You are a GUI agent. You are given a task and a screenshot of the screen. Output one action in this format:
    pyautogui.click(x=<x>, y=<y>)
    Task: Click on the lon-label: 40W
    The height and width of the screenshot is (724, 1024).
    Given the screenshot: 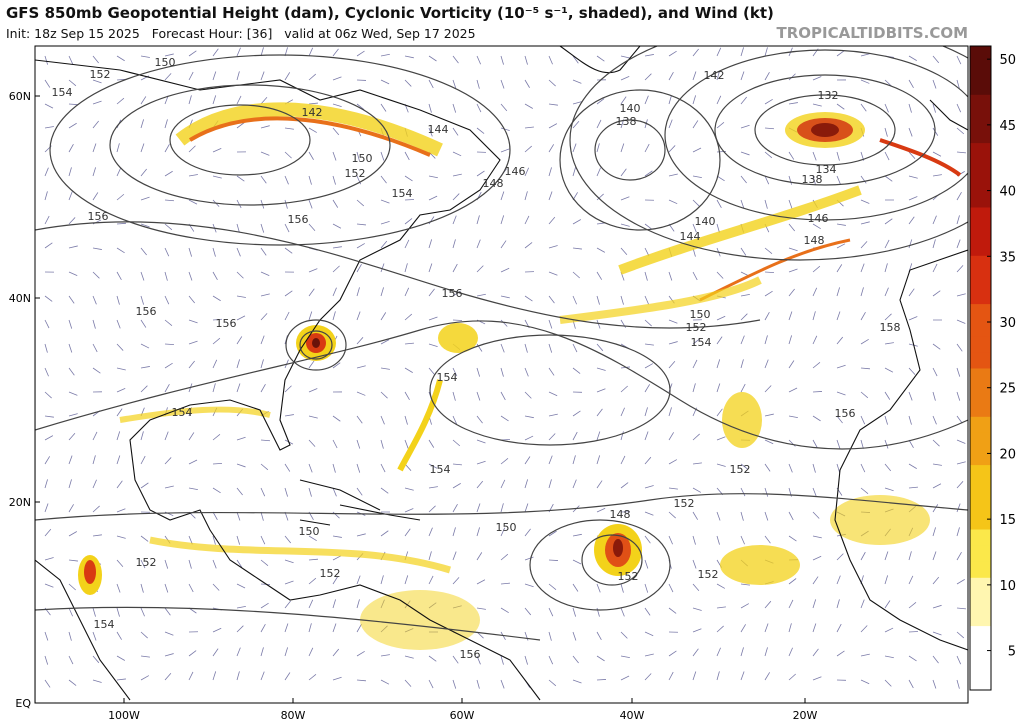 What is the action you would take?
    pyautogui.click(x=632, y=715)
    